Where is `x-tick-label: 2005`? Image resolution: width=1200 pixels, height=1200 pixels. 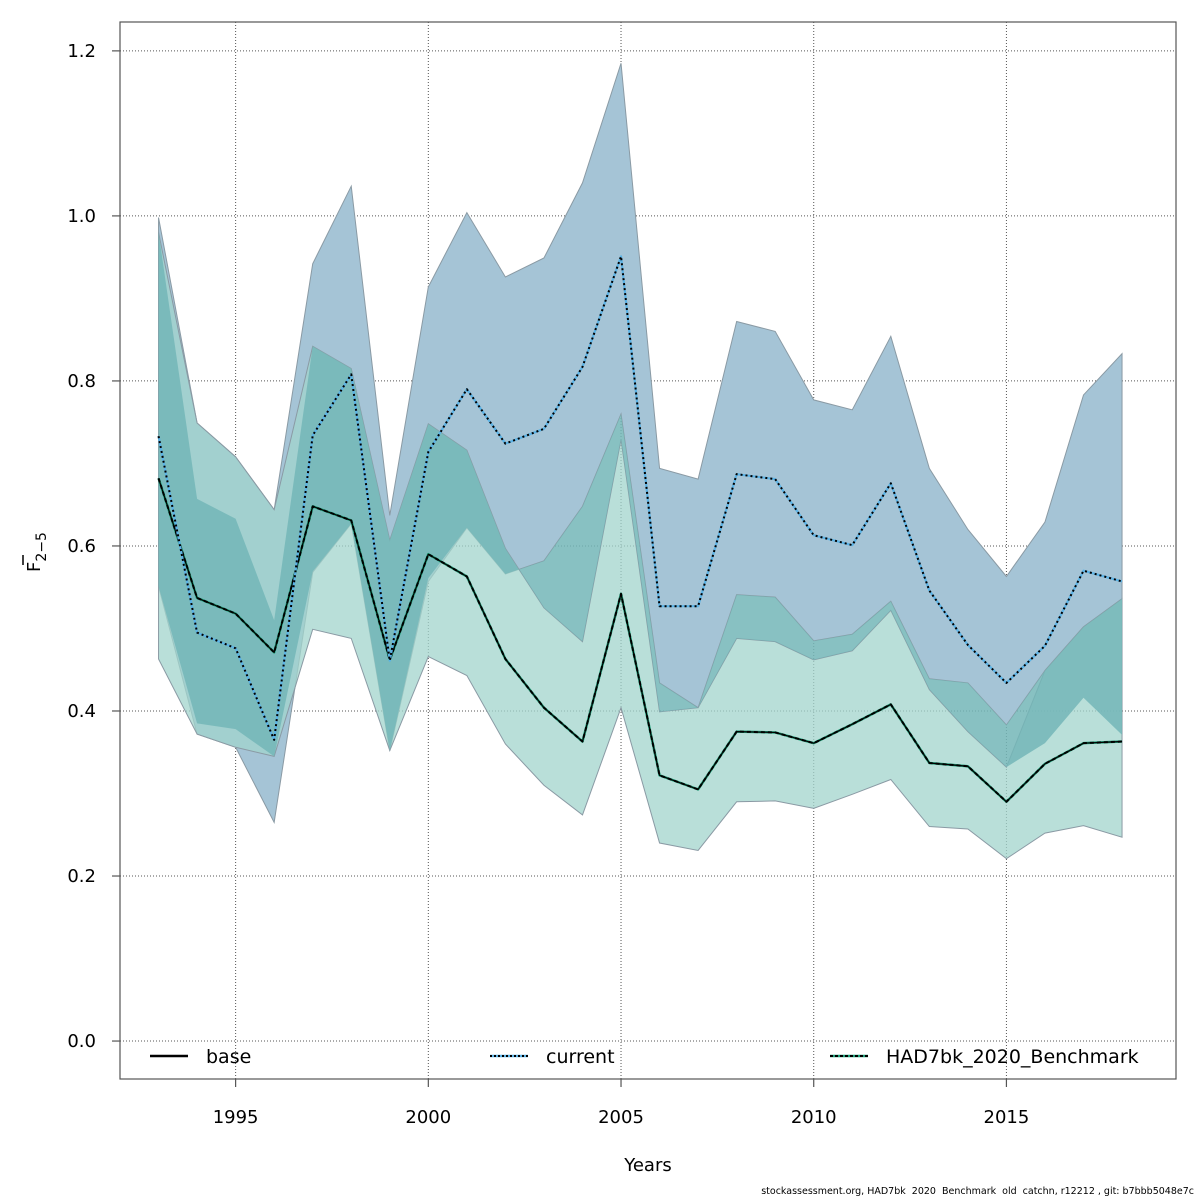
x-tick-label: 2005 is located at coordinates (621, 1117).